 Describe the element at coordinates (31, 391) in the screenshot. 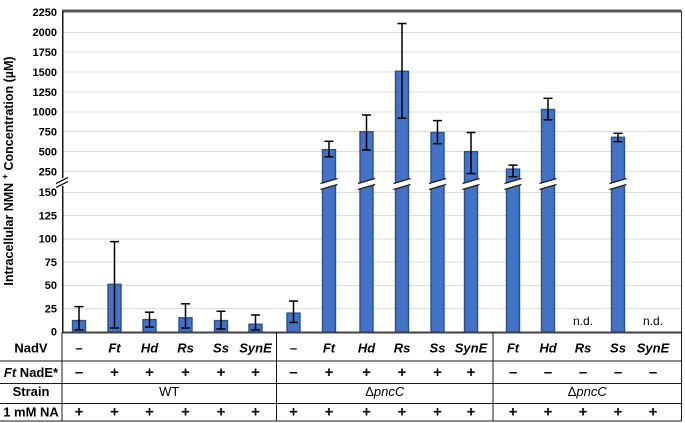

I see `row-label-strain: Strain` at that location.